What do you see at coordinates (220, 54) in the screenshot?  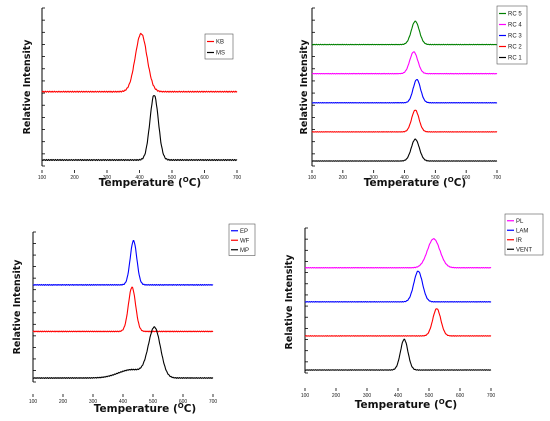 I see `legend-label-ms: MS` at bounding box center [220, 54].